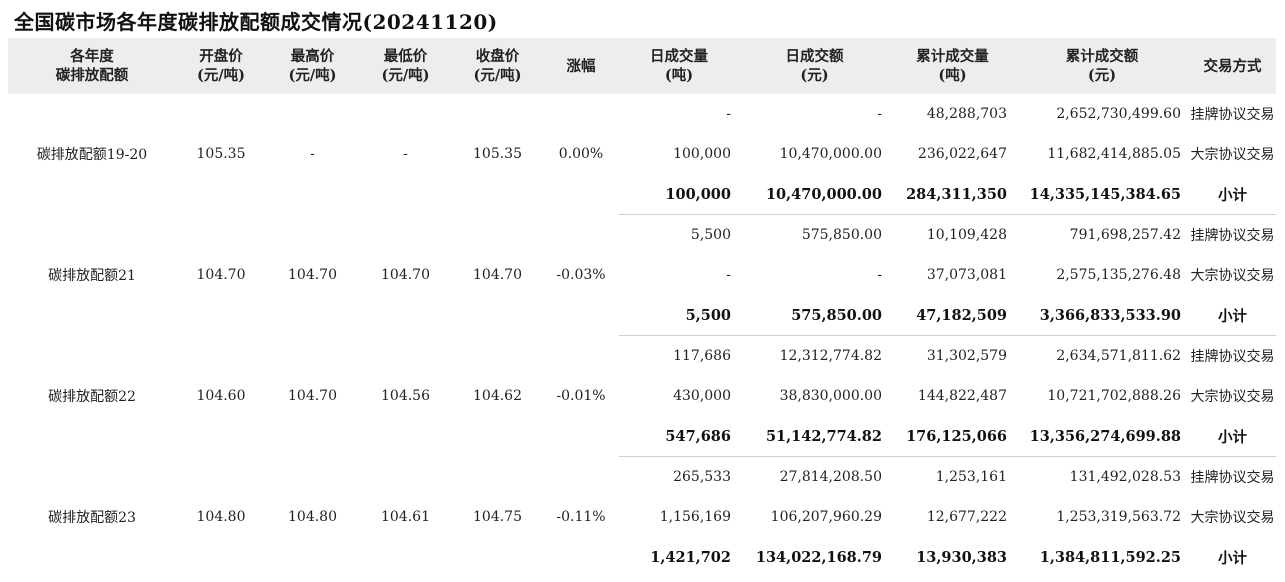 Image resolution: width=1285 pixels, height=582 pixels. What do you see at coordinates (581, 275) in the screenshot?
I see `change-cell: -0.03%` at bounding box center [581, 275].